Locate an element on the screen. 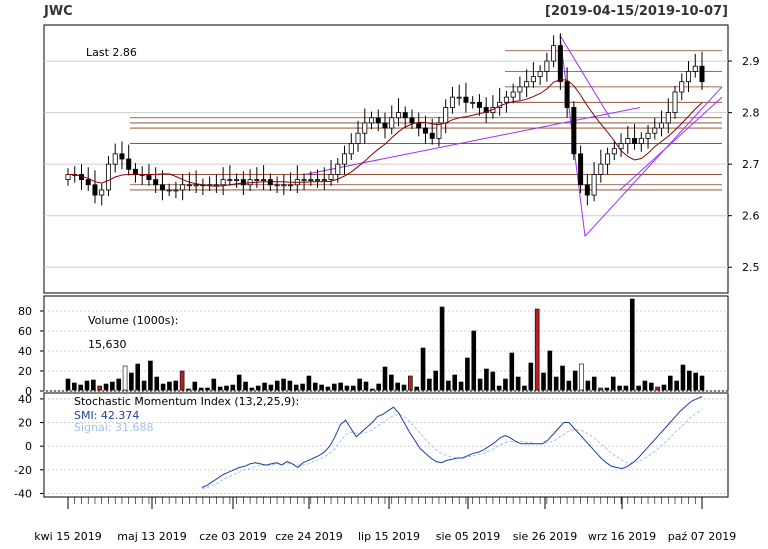 This screenshot has height=549, width=768. x-tick-label: wrz 16 2019 is located at coordinates (622, 536).